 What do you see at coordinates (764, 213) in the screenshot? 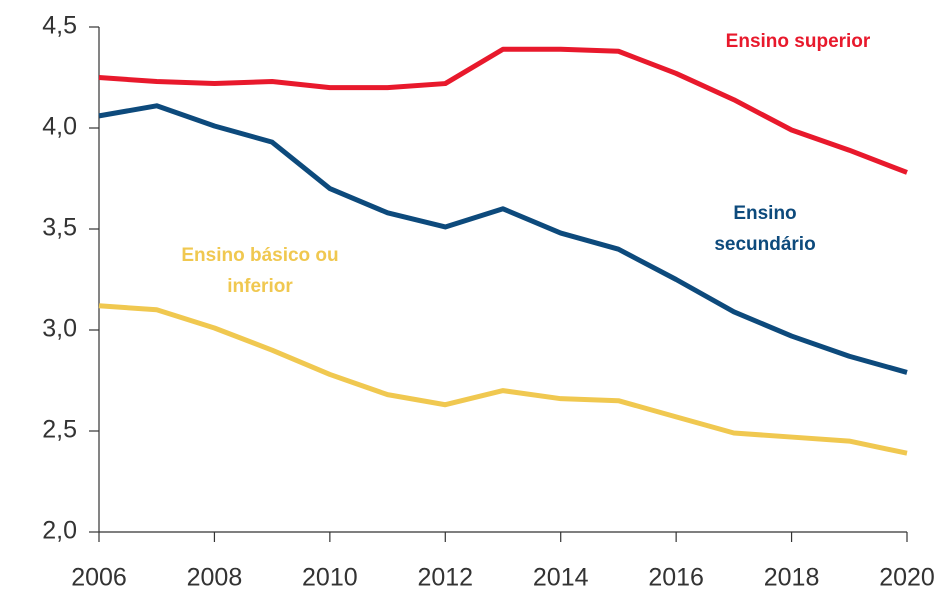
I see `series-label-line: Ensino` at bounding box center [764, 213].